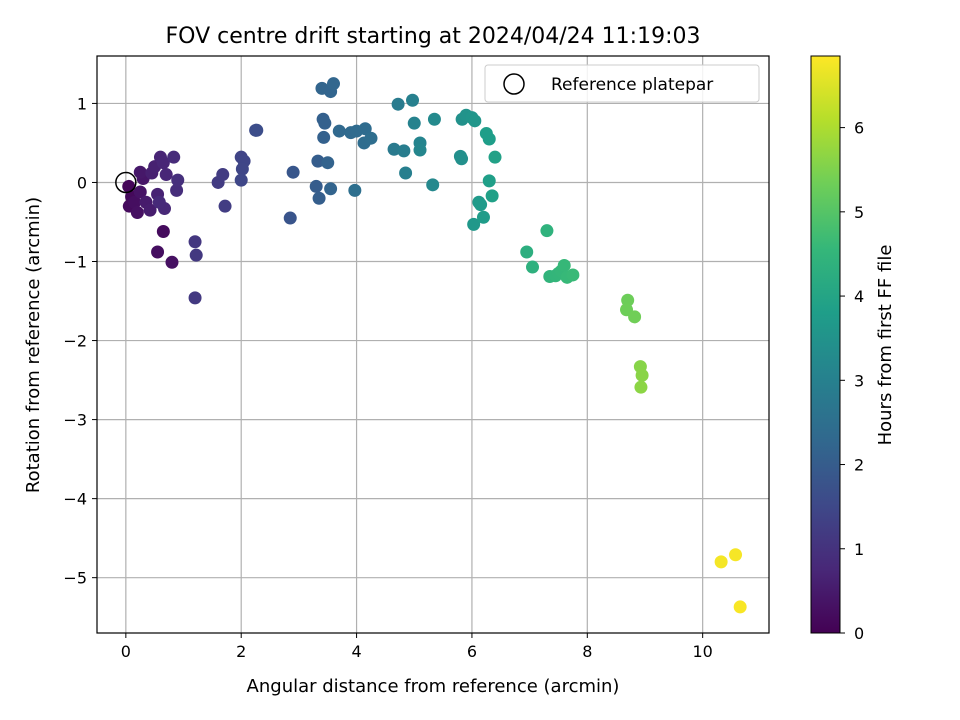 The width and height of the screenshot is (960, 720). I want to click on reference-platepar-marker, so click(126, 182).